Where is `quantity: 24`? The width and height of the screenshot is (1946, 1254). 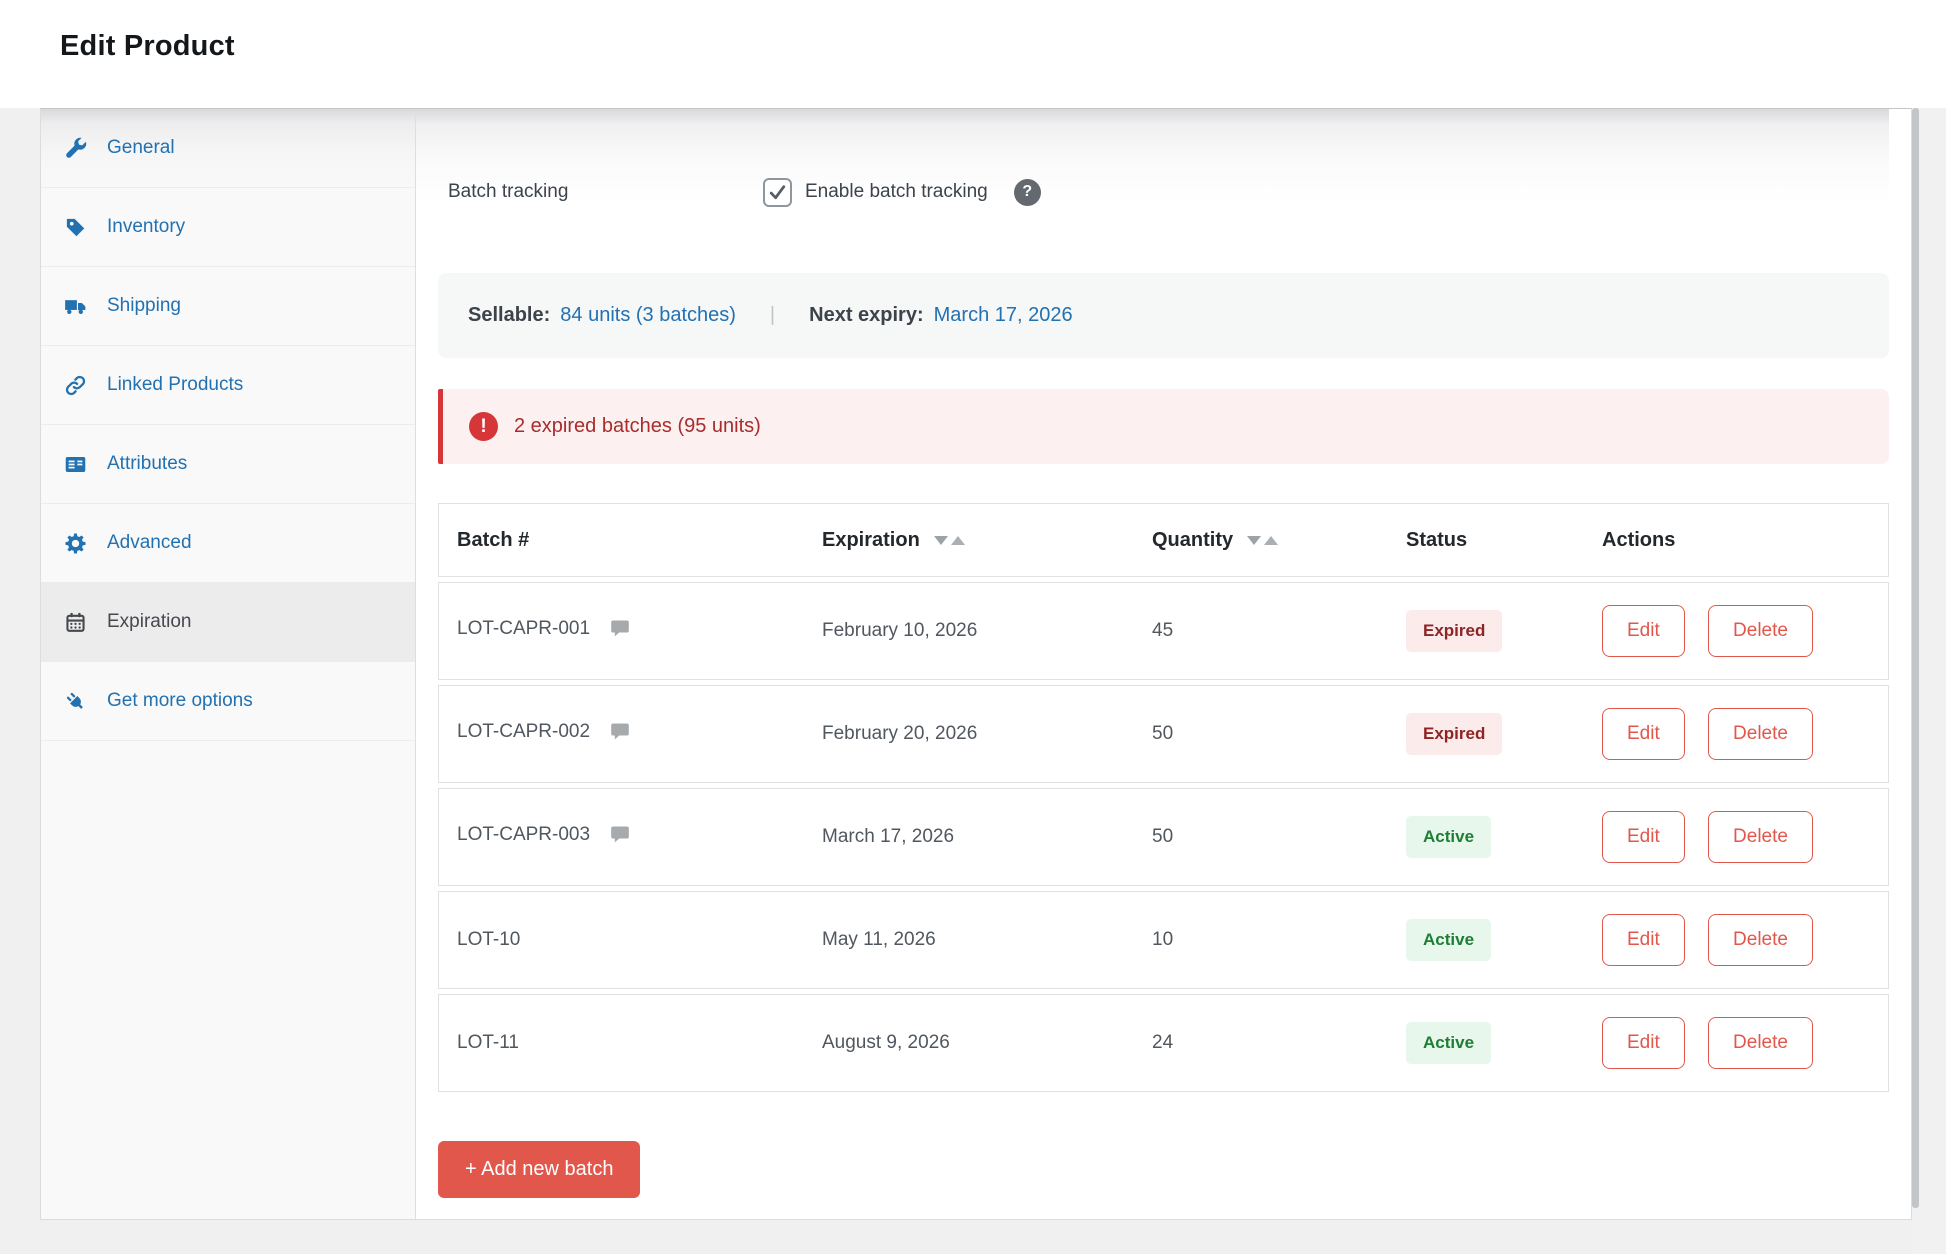
quantity: 24 is located at coordinates (1261, 1043).